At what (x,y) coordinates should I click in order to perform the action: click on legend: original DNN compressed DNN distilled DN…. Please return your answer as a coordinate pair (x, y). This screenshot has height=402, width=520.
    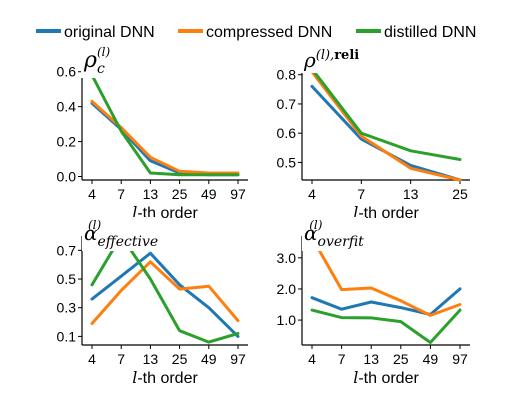
    Looking at the image, I should click on (256, 32).